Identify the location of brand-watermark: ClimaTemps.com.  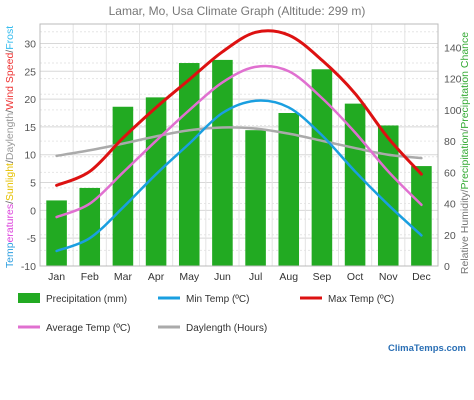
(427, 348).